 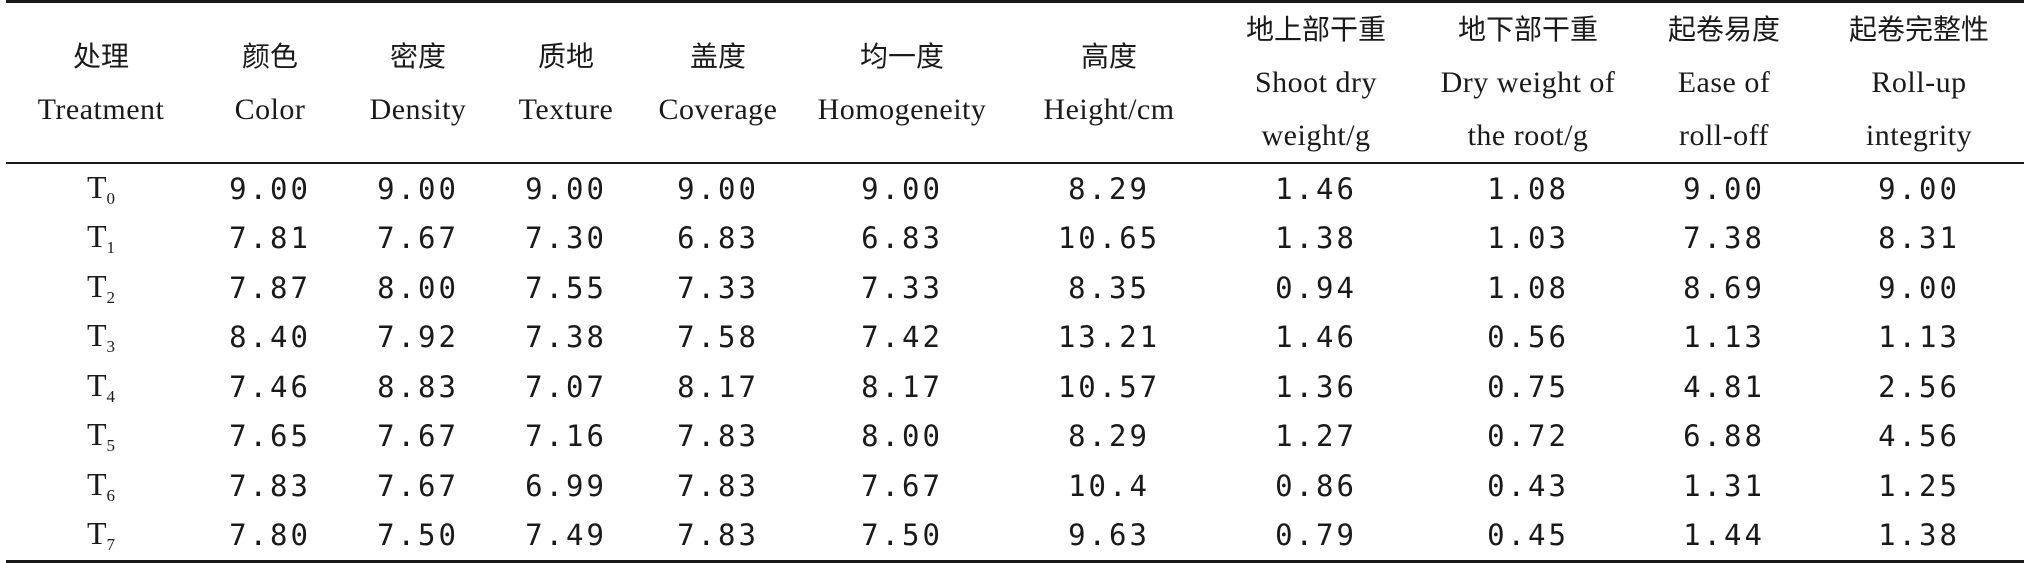 What do you see at coordinates (1919, 238) in the screenshot?
I see `table-cell: 8.31` at bounding box center [1919, 238].